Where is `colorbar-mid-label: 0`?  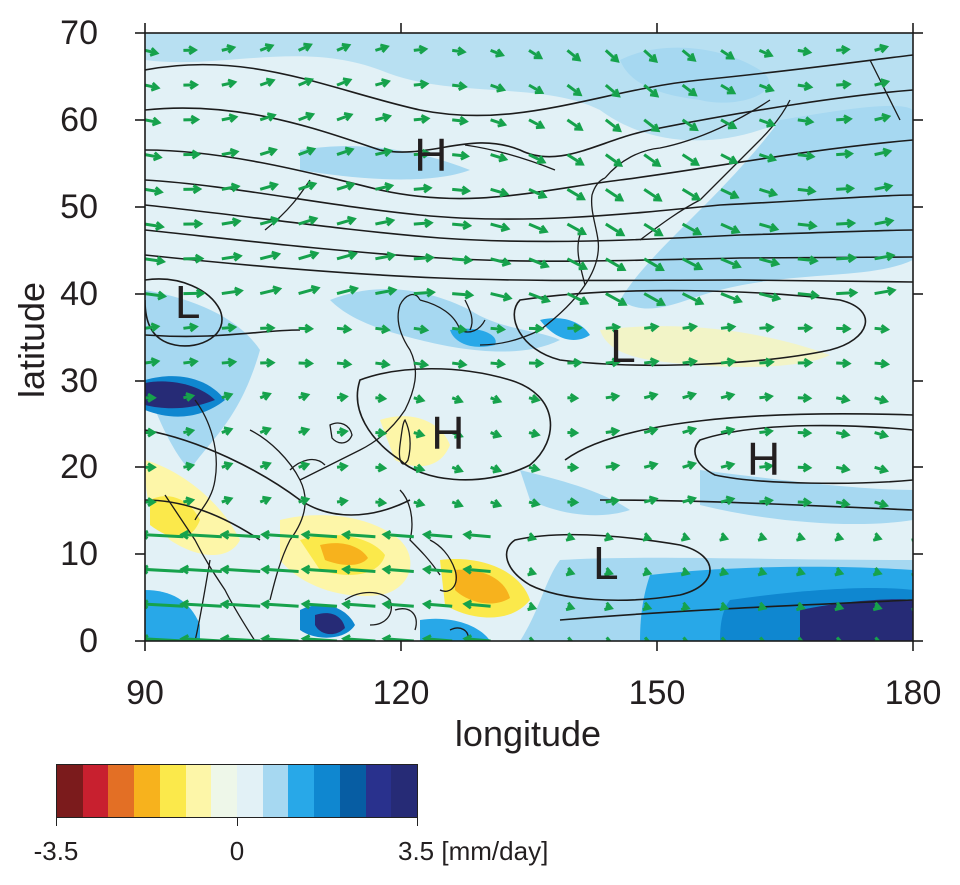 colorbar-mid-label: 0 is located at coordinates (237, 851).